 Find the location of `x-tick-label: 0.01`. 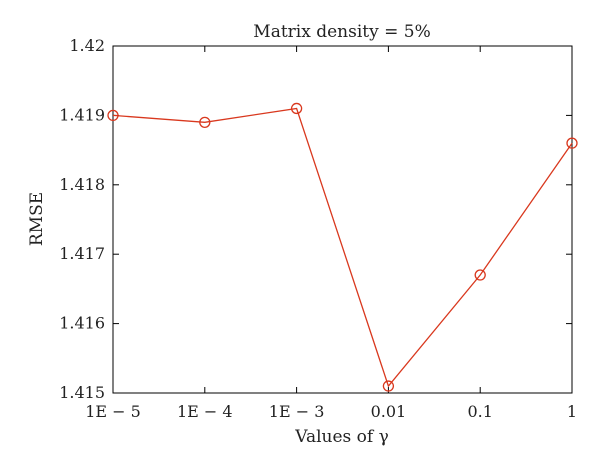

x-tick-label: 0.01 is located at coordinates (389, 411).